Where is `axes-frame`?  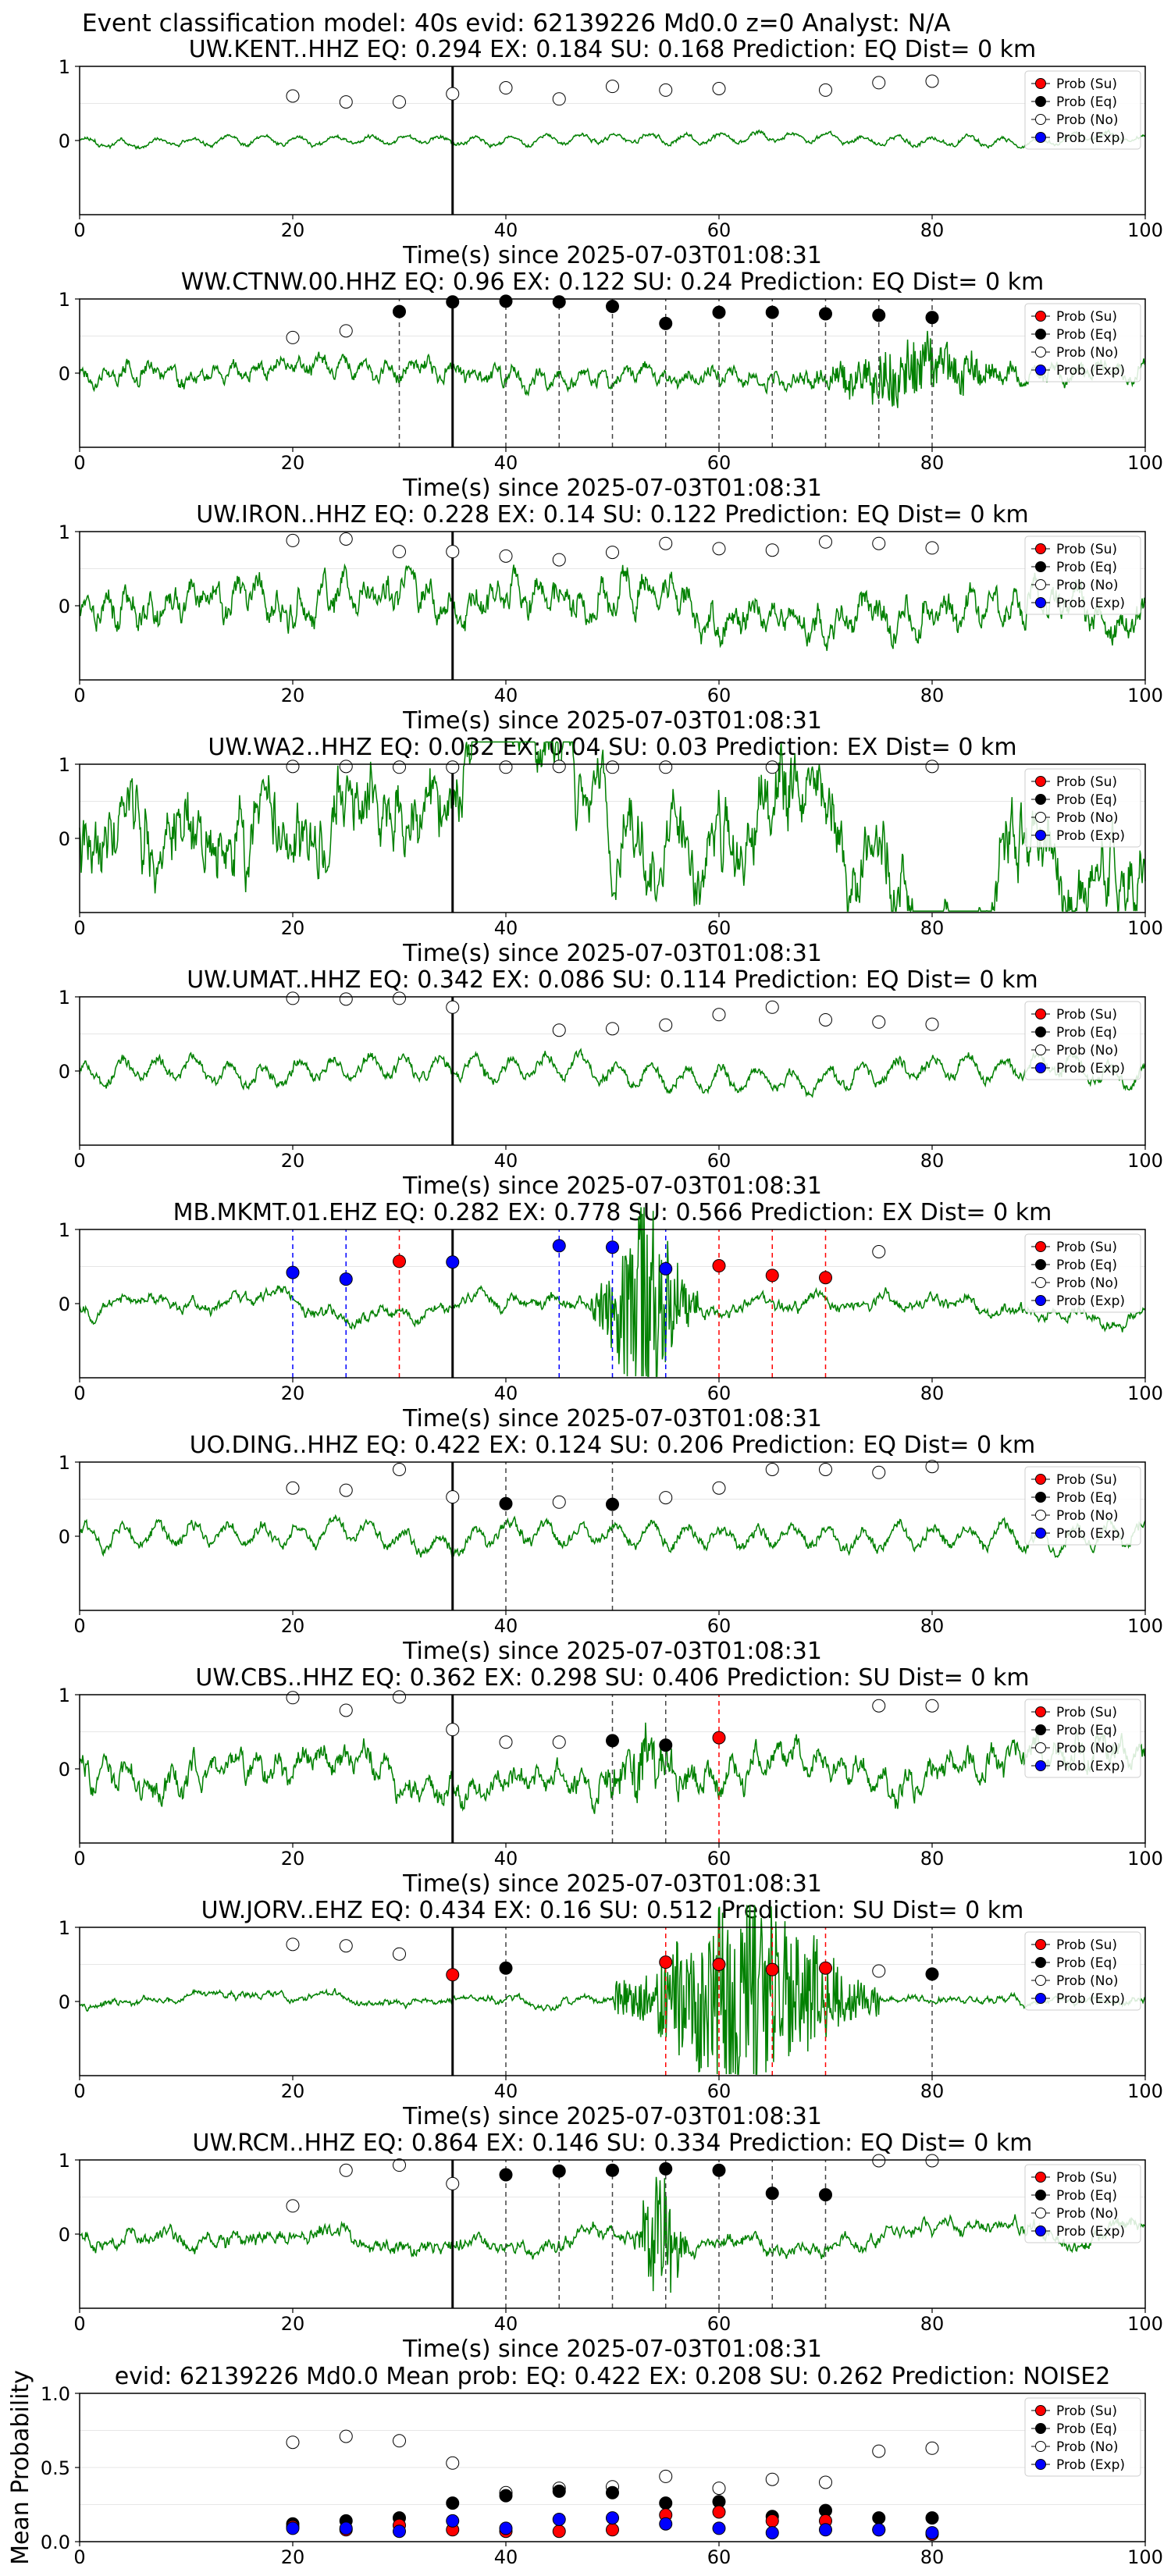 axes-frame is located at coordinates (612, 2234).